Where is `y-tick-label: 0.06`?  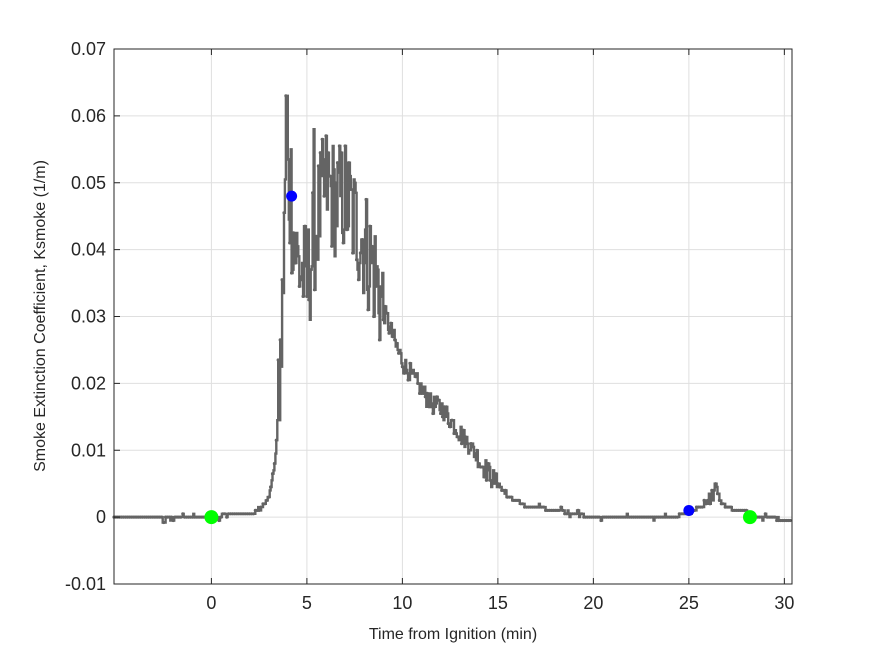
y-tick-label: 0.06 is located at coordinates (88, 116).